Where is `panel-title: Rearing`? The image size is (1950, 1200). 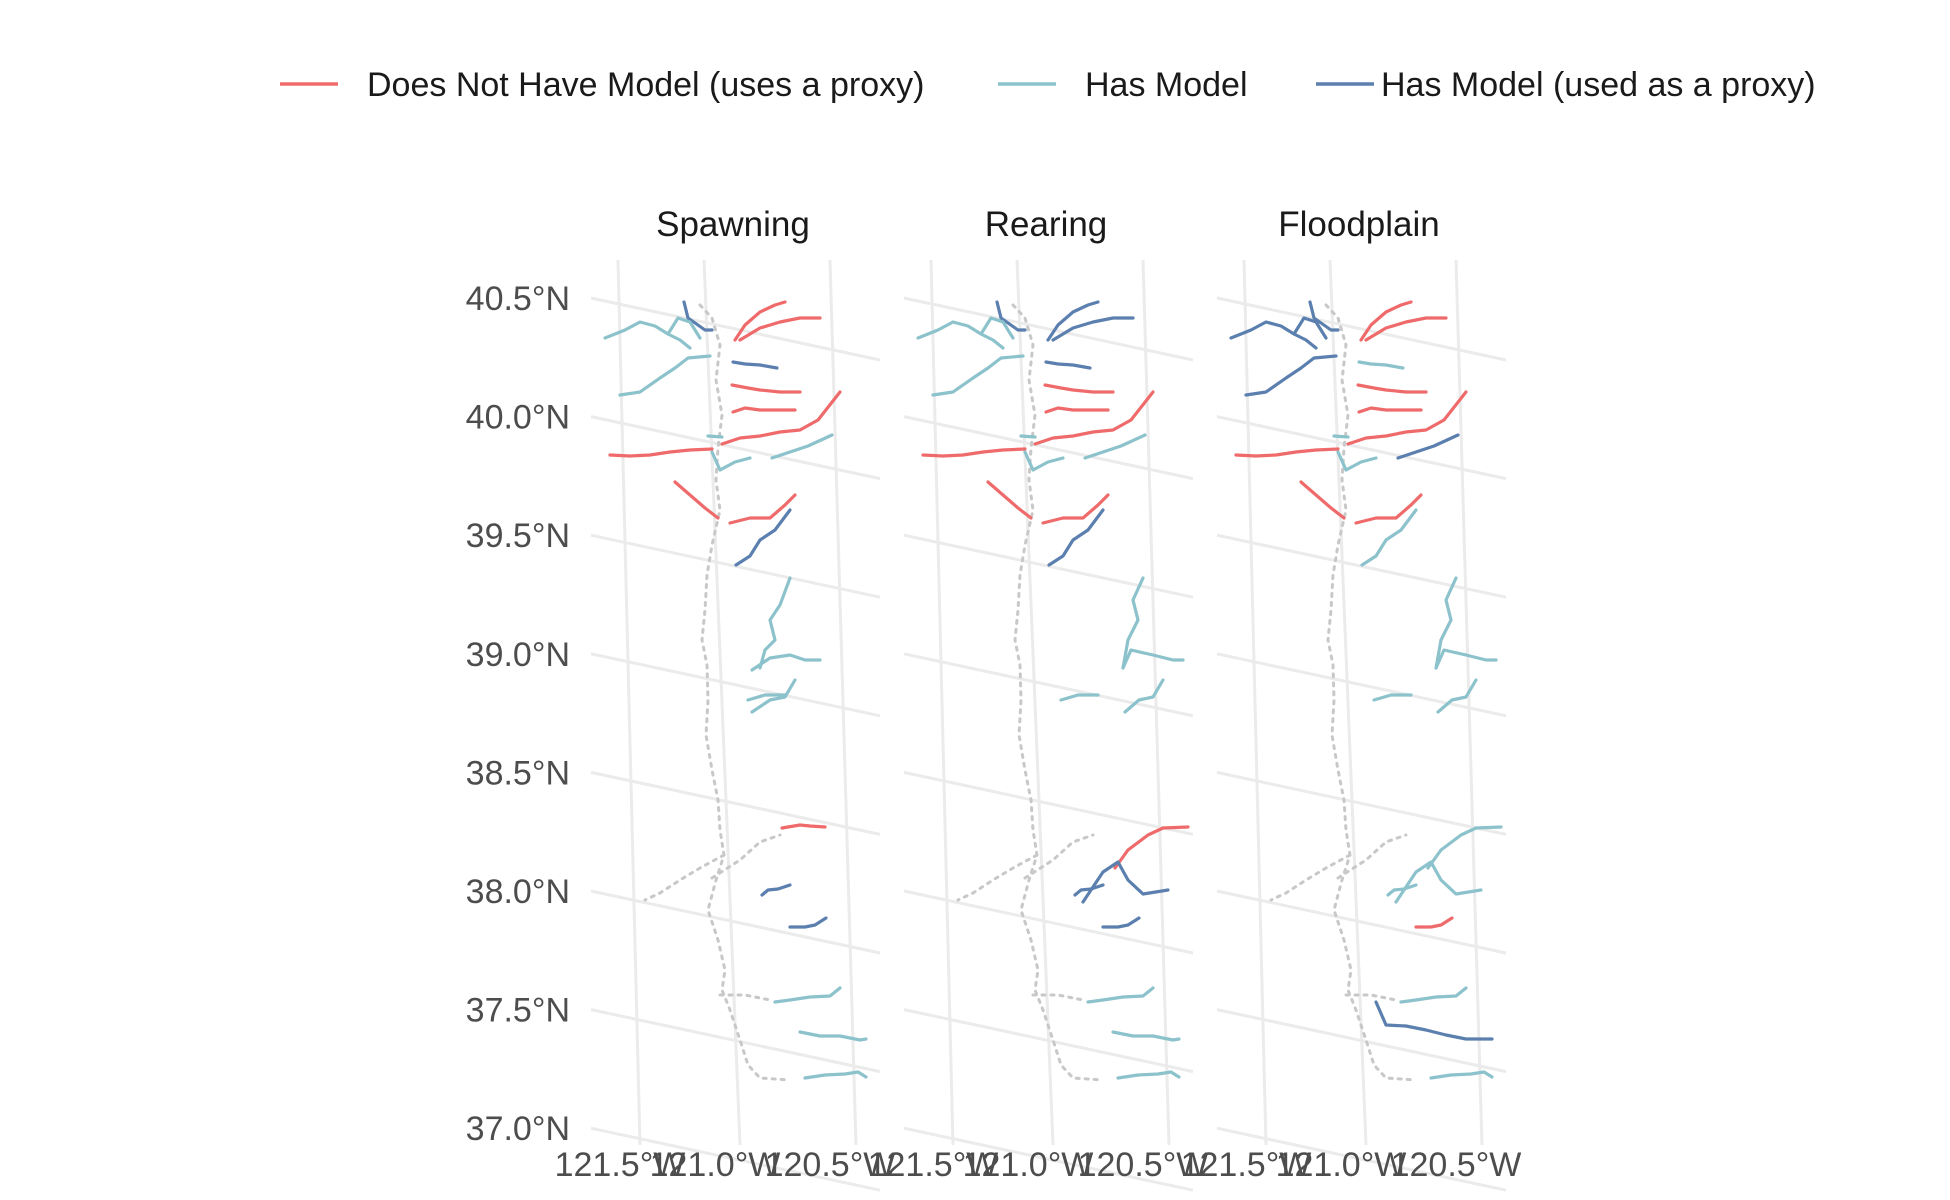 panel-title: Rearing is located at coordinates (1046, 224).